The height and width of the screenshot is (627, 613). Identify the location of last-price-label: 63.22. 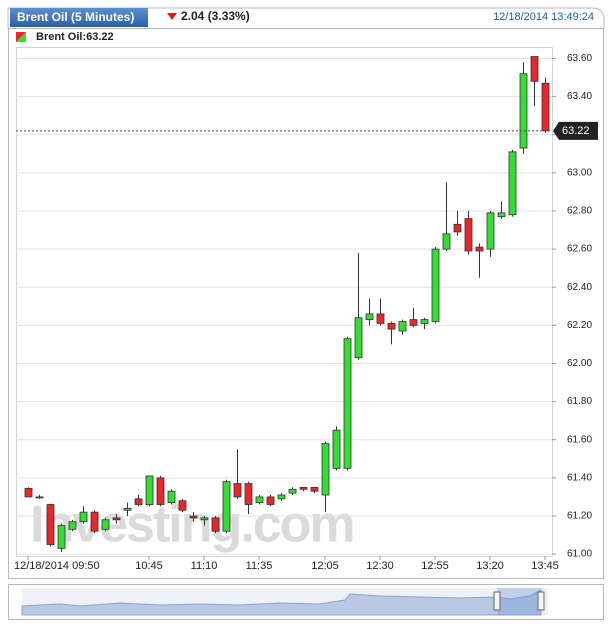
(576, 131).